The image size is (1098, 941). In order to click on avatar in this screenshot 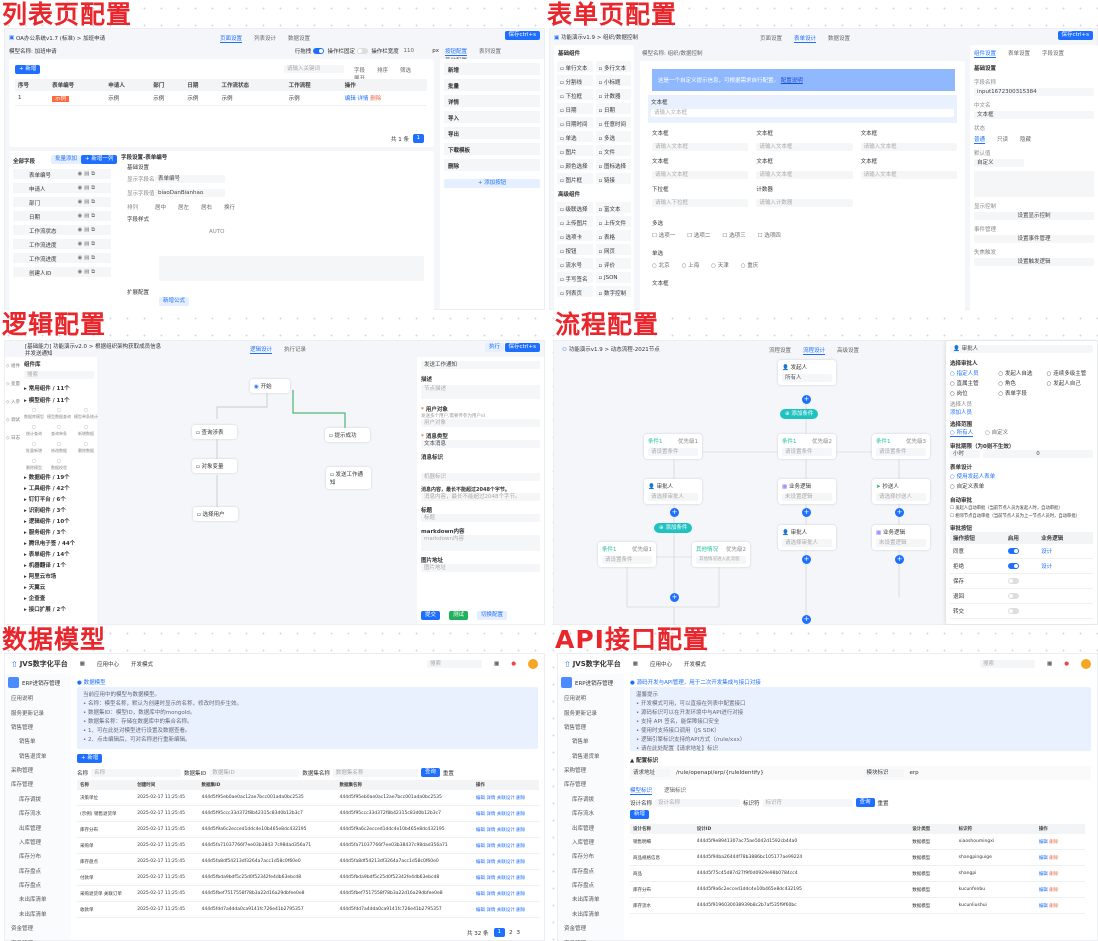, I will do `click(1086, 664)`.